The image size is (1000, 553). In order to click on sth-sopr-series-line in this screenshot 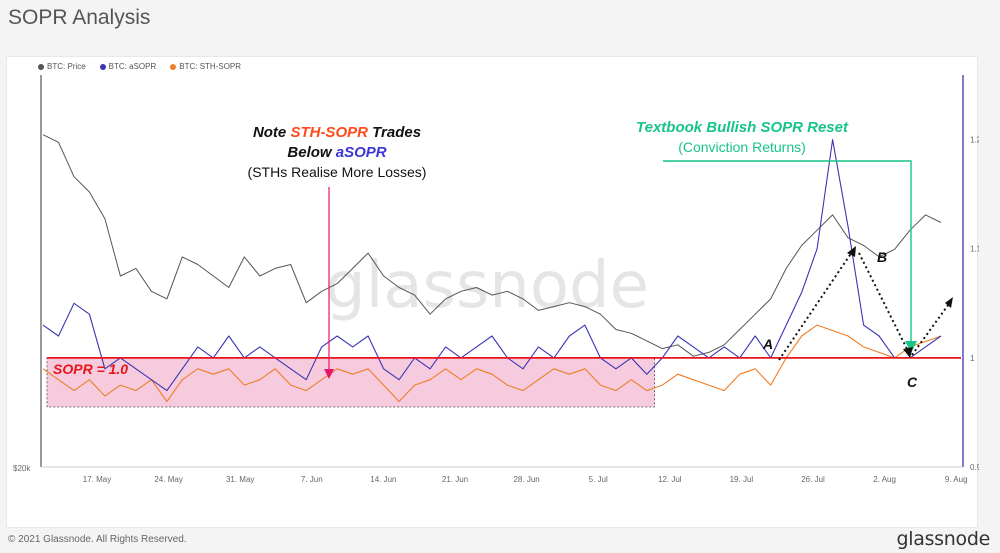, I will do `click(492, 363)`.